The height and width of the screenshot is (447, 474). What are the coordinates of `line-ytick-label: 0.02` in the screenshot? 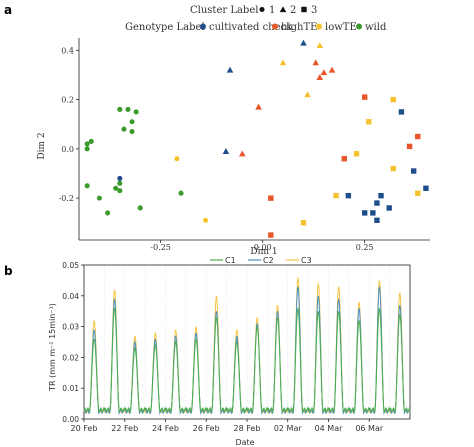 It's located at (70, 357).